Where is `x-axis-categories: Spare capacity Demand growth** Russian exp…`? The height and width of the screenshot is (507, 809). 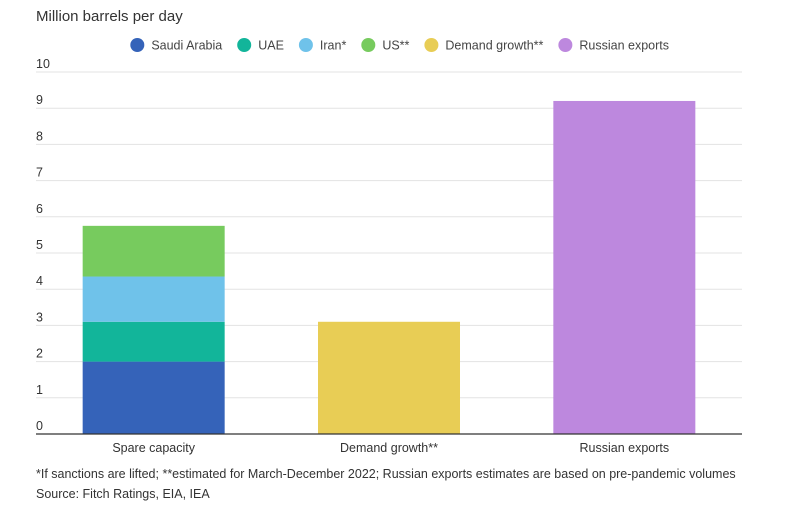 x-axis-categories: Spare capacity Demand growth** Russian exp… is located at coordinates (390, 448).